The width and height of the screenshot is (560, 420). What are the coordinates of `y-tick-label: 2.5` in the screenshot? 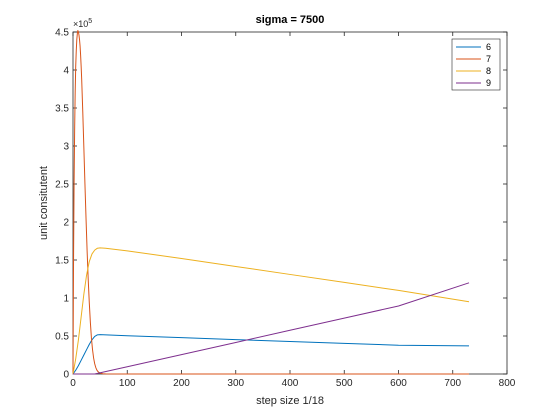 It's located at (62, 185).